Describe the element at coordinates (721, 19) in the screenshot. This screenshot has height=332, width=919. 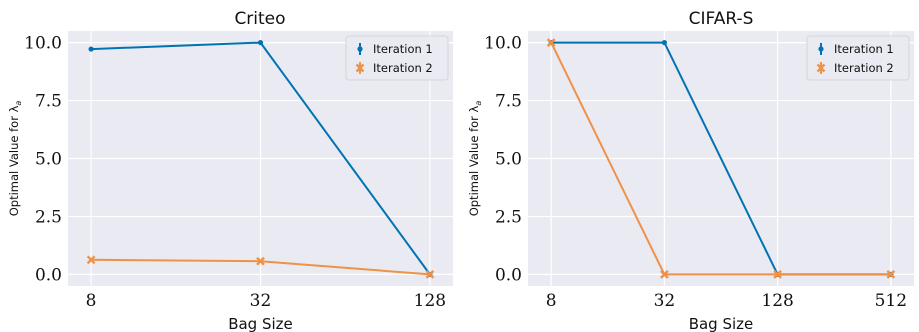
I see `chart-title: CIFAR-S` at that location.